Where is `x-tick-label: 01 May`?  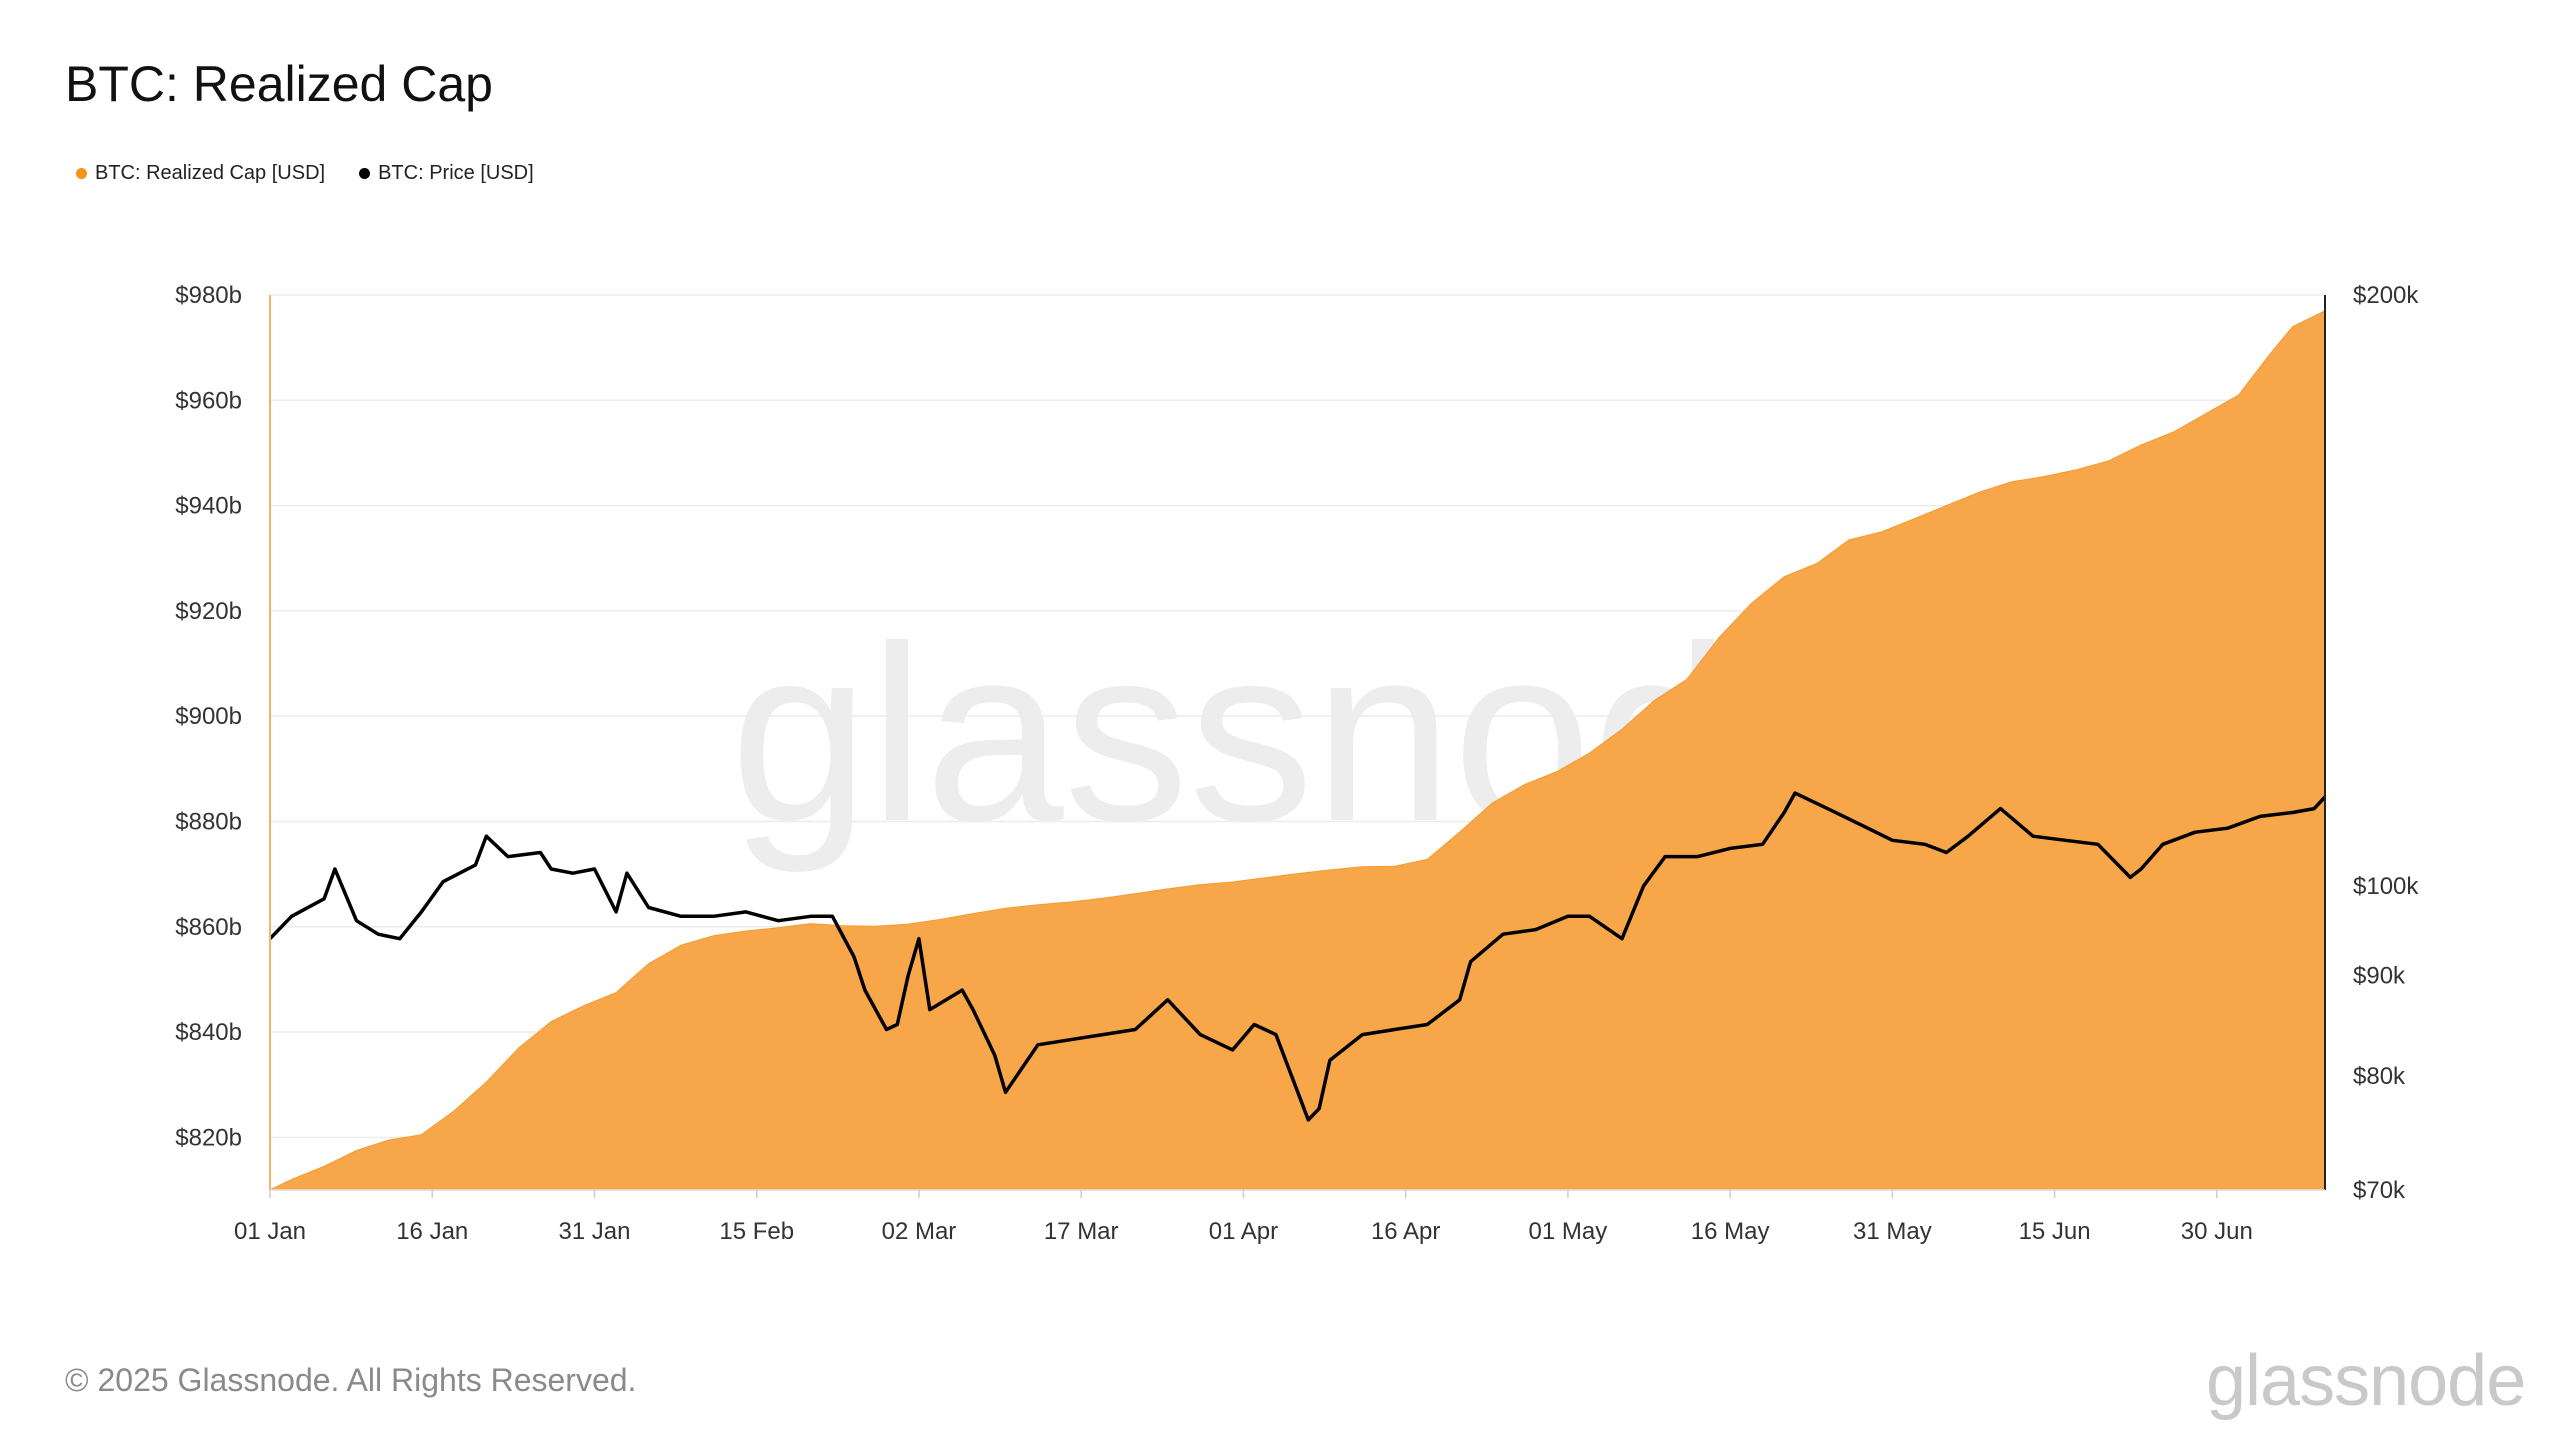
x-tick-label: 01 May is located at coordinates (1568, 1231).